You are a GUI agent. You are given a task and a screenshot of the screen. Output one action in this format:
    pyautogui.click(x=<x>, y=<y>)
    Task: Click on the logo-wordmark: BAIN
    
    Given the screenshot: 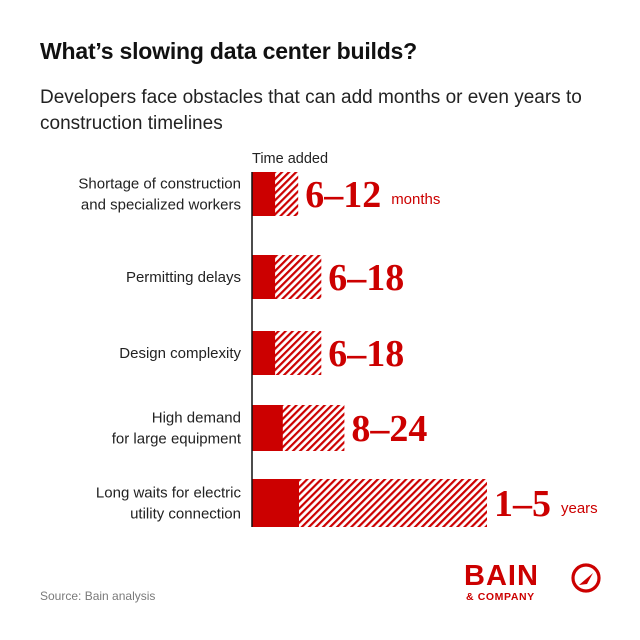 What is the action you would take?
    pyautogui.click(x=501, y=576)
    